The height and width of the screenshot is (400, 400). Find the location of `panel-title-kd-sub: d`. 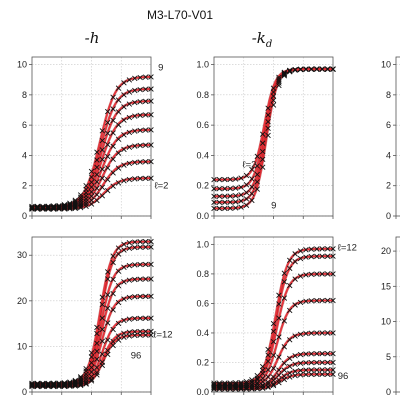

panel-title-kd-sub: d is located at coordinates (269, 44).